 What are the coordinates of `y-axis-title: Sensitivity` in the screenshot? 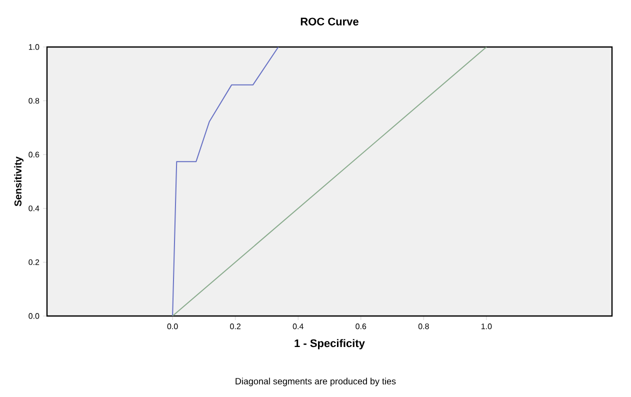 It's located at (19, 181).